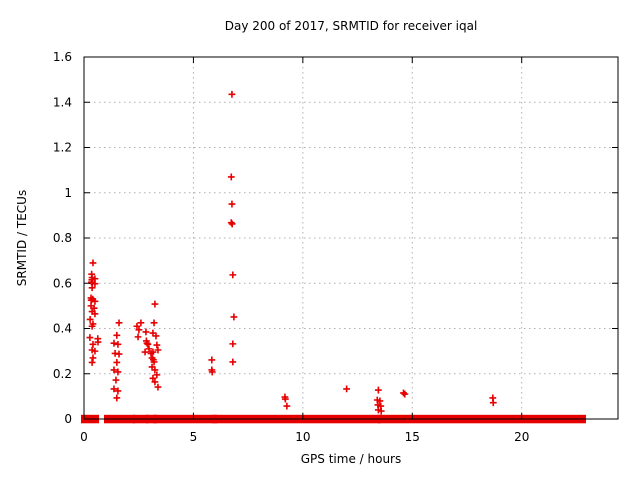  I want to click on x-tick-label: 5, so click(194, 437).